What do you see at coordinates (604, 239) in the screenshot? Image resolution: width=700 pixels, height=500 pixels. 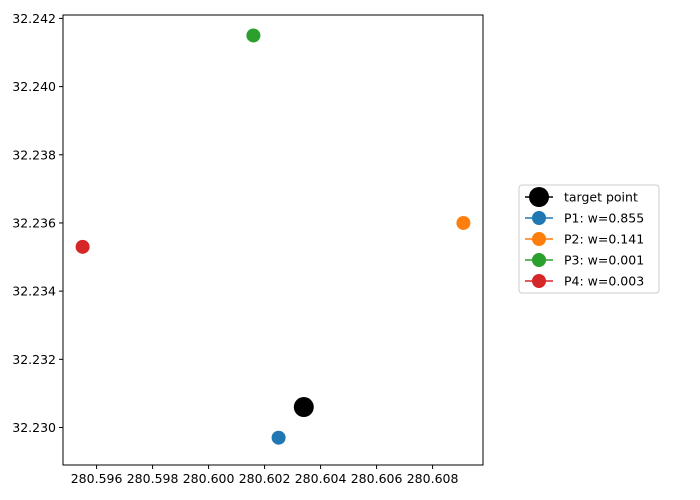 I see `legend-label: P2: w=0.141` at bounding box center [604, 239].